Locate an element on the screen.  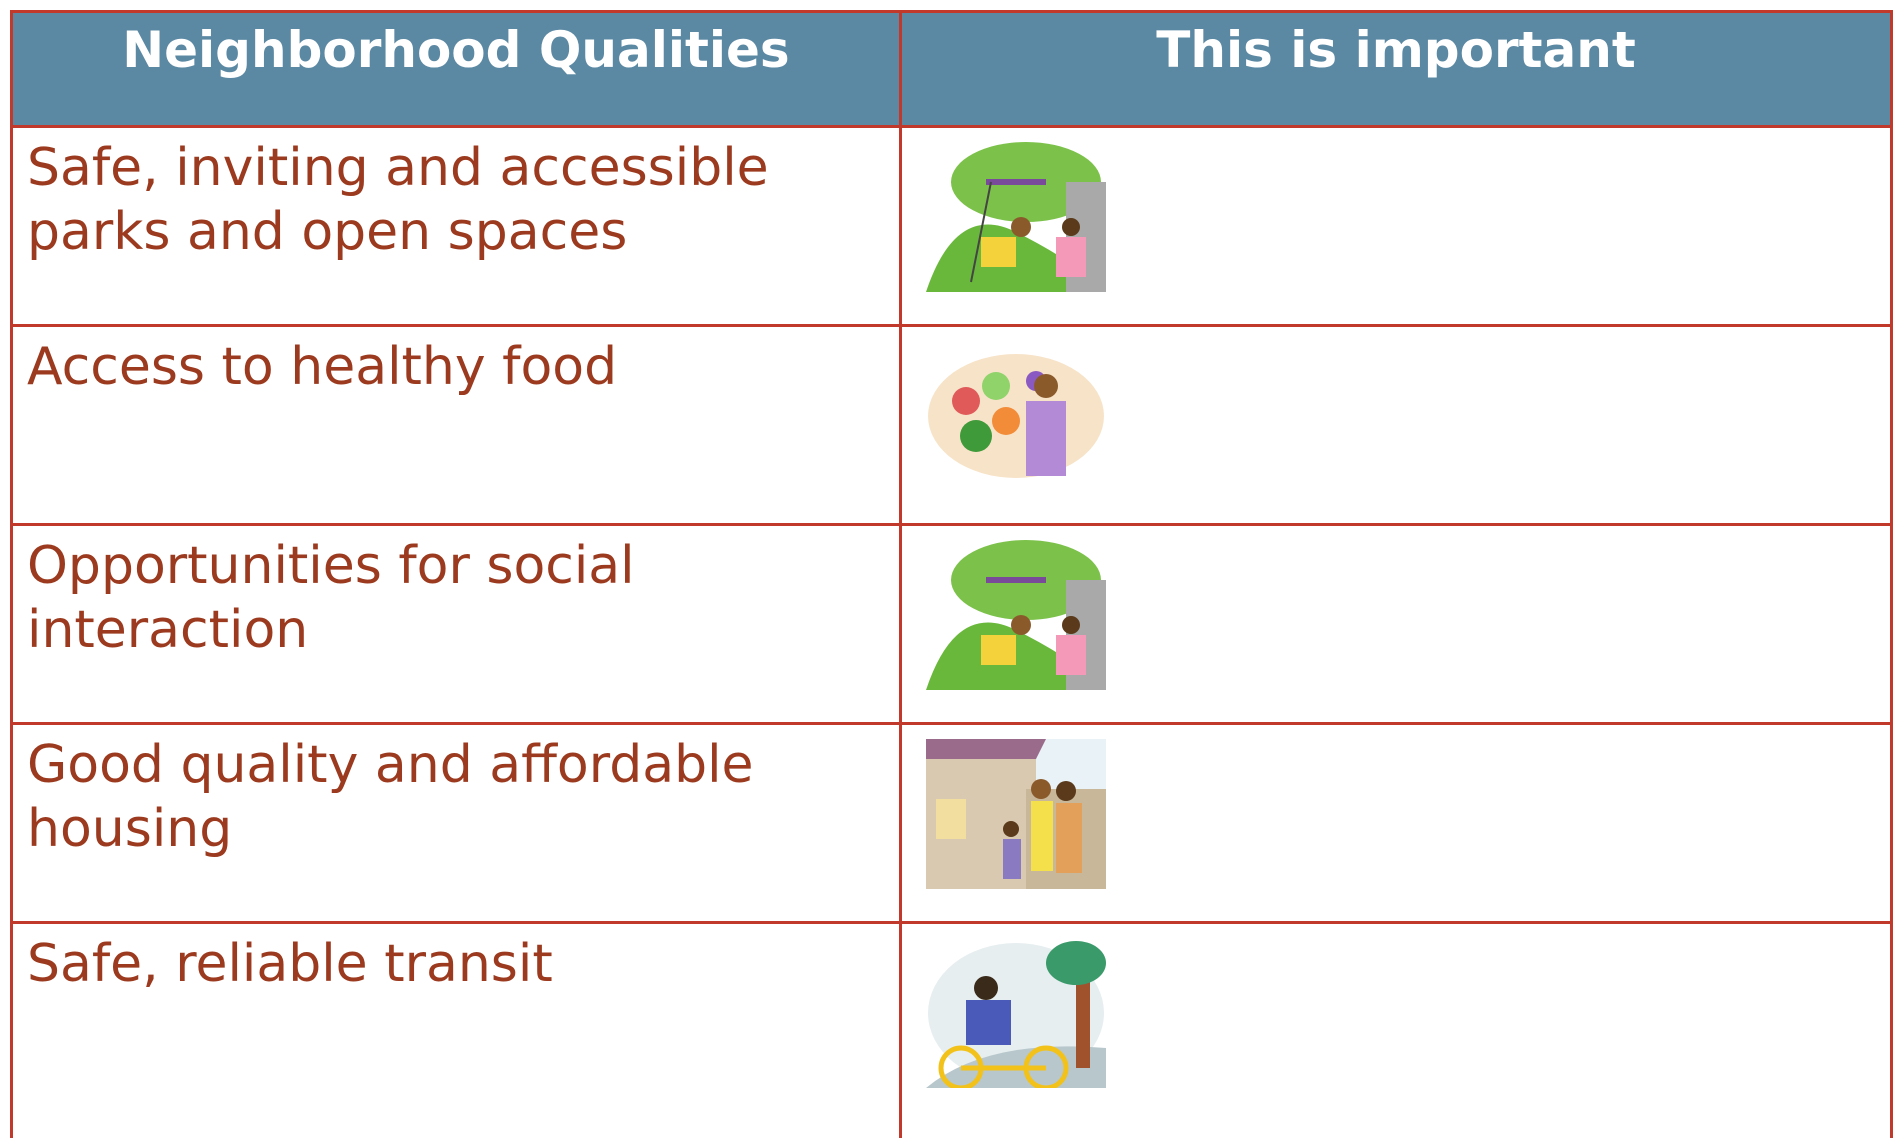
quality-cell: Safe, reliable transit is located at coordinates (456, 1030).